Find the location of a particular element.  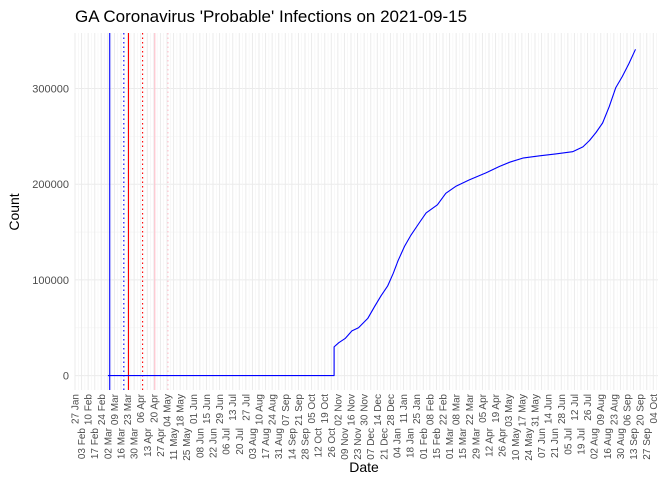

x-tick-label: 07 Dec is located at coordinates (371, 444).